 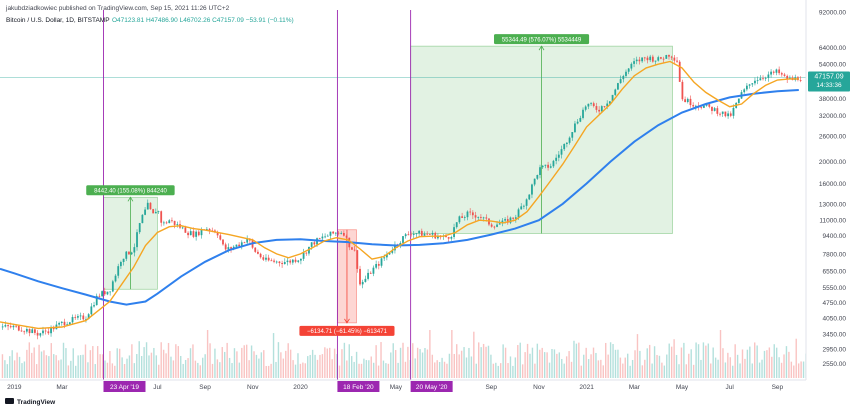 I want to click on current-price-tag: 47157.09 14:33:36, so click(x=829, y=81).